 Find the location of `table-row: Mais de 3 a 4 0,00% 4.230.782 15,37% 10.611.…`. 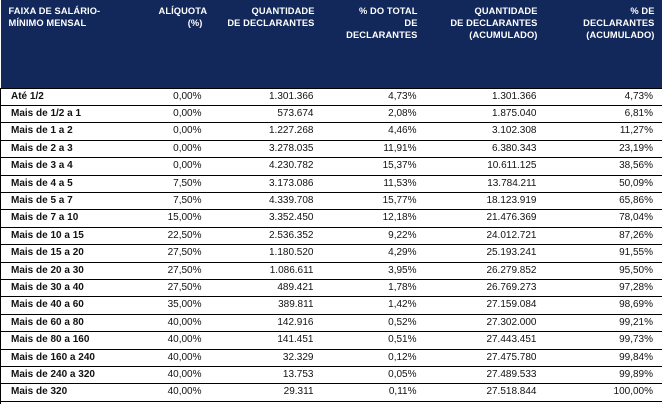

table-row: Mais de 3 a 4 0,00% 4.230.782 15,37% 10.611.… is located at coordinates (331, 166).